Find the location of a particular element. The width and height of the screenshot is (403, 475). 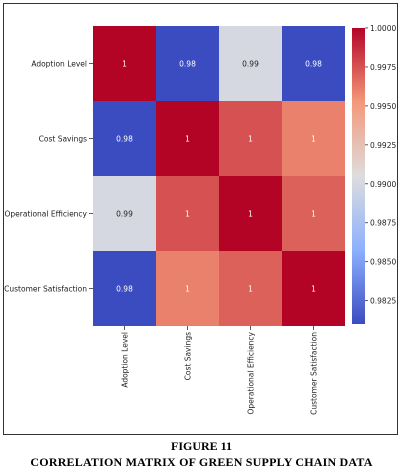

y-tick-label: Customer Satisfaction is located at coordinates (45, 289).